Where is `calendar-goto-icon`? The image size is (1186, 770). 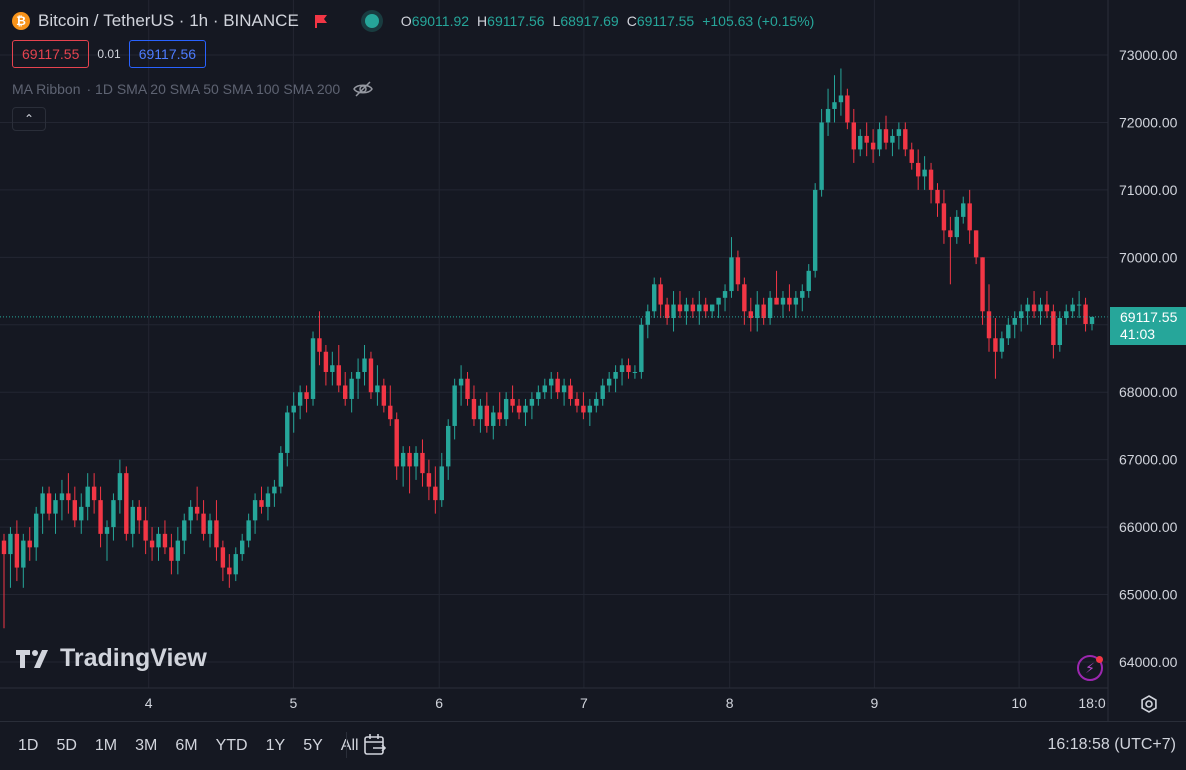 calendar-goto-icon is located at coordinates (375, 745).